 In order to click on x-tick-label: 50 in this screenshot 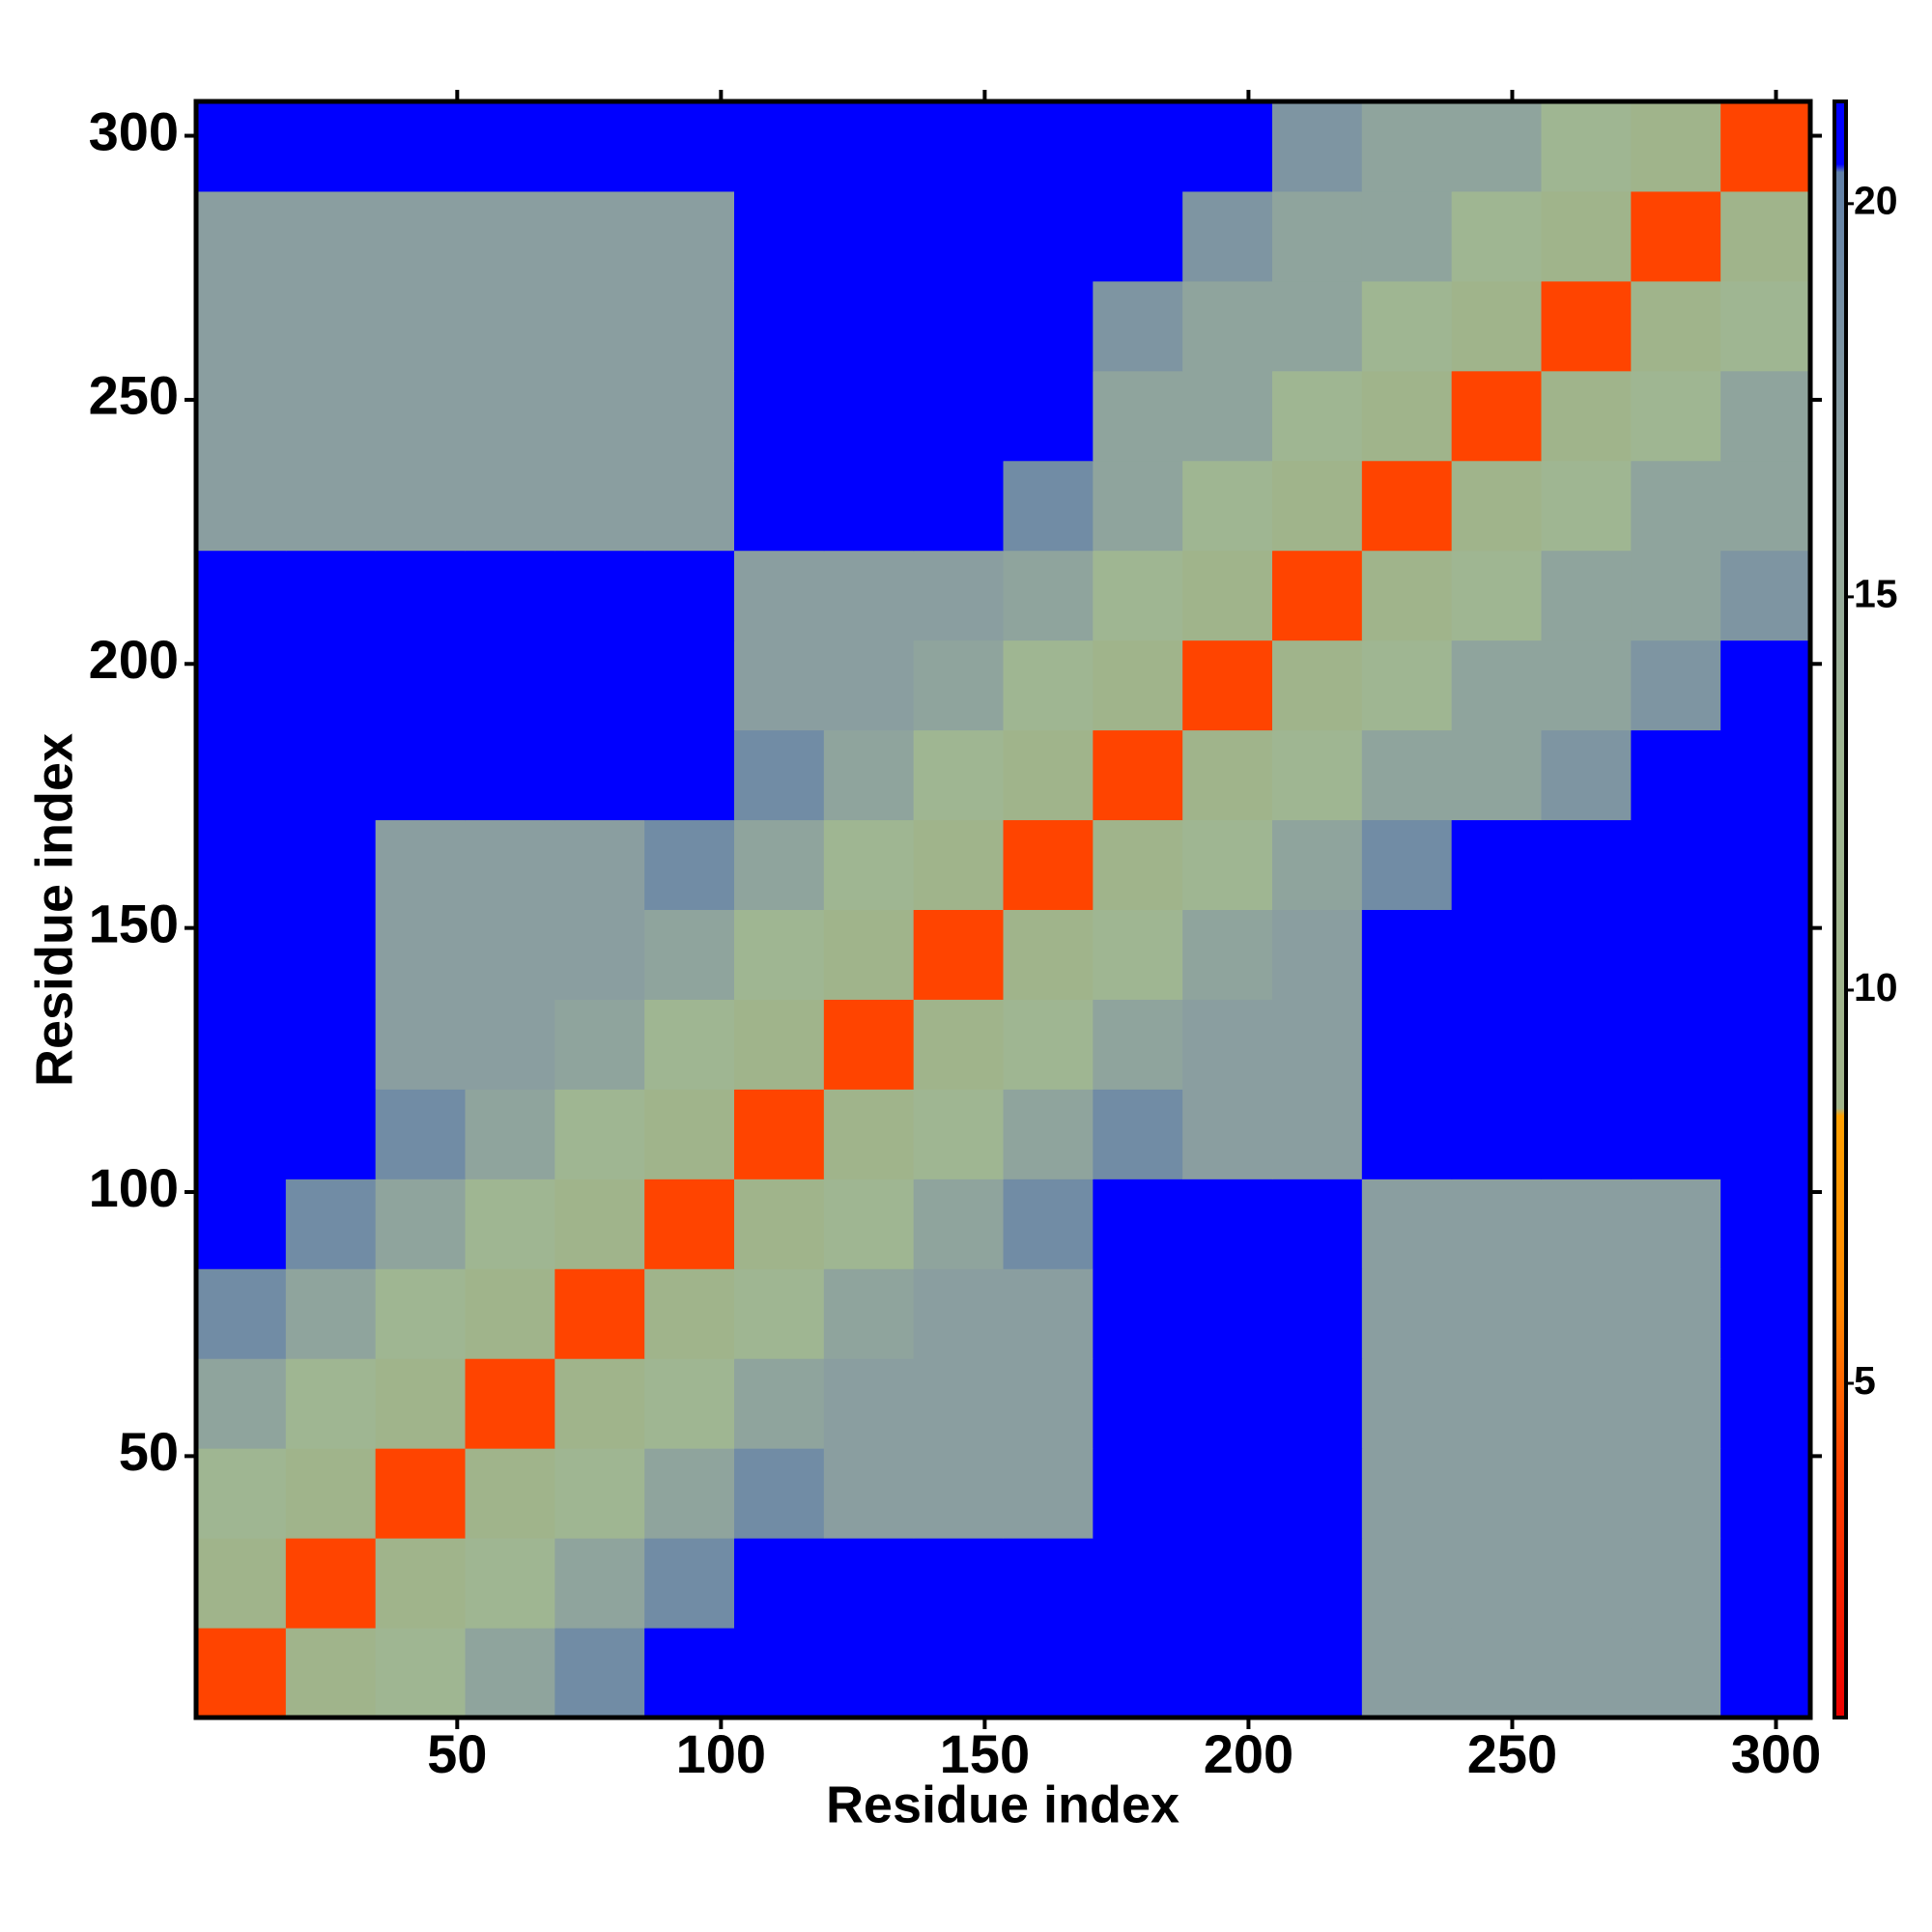, I will do `click(457, 1753)`.